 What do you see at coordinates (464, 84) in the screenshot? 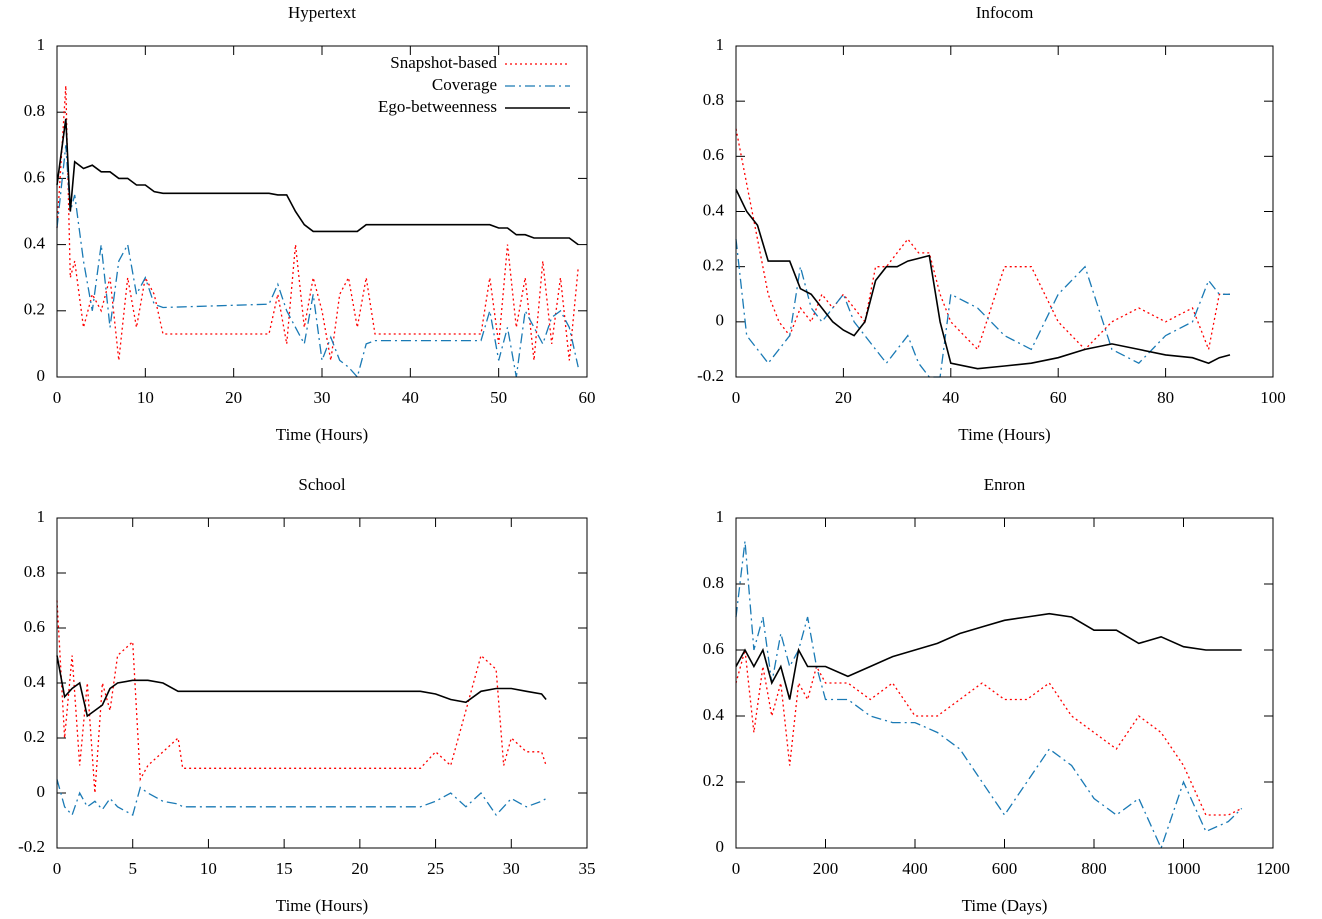
I see `legend-label: Coverage` at bounding box center [464, 84].